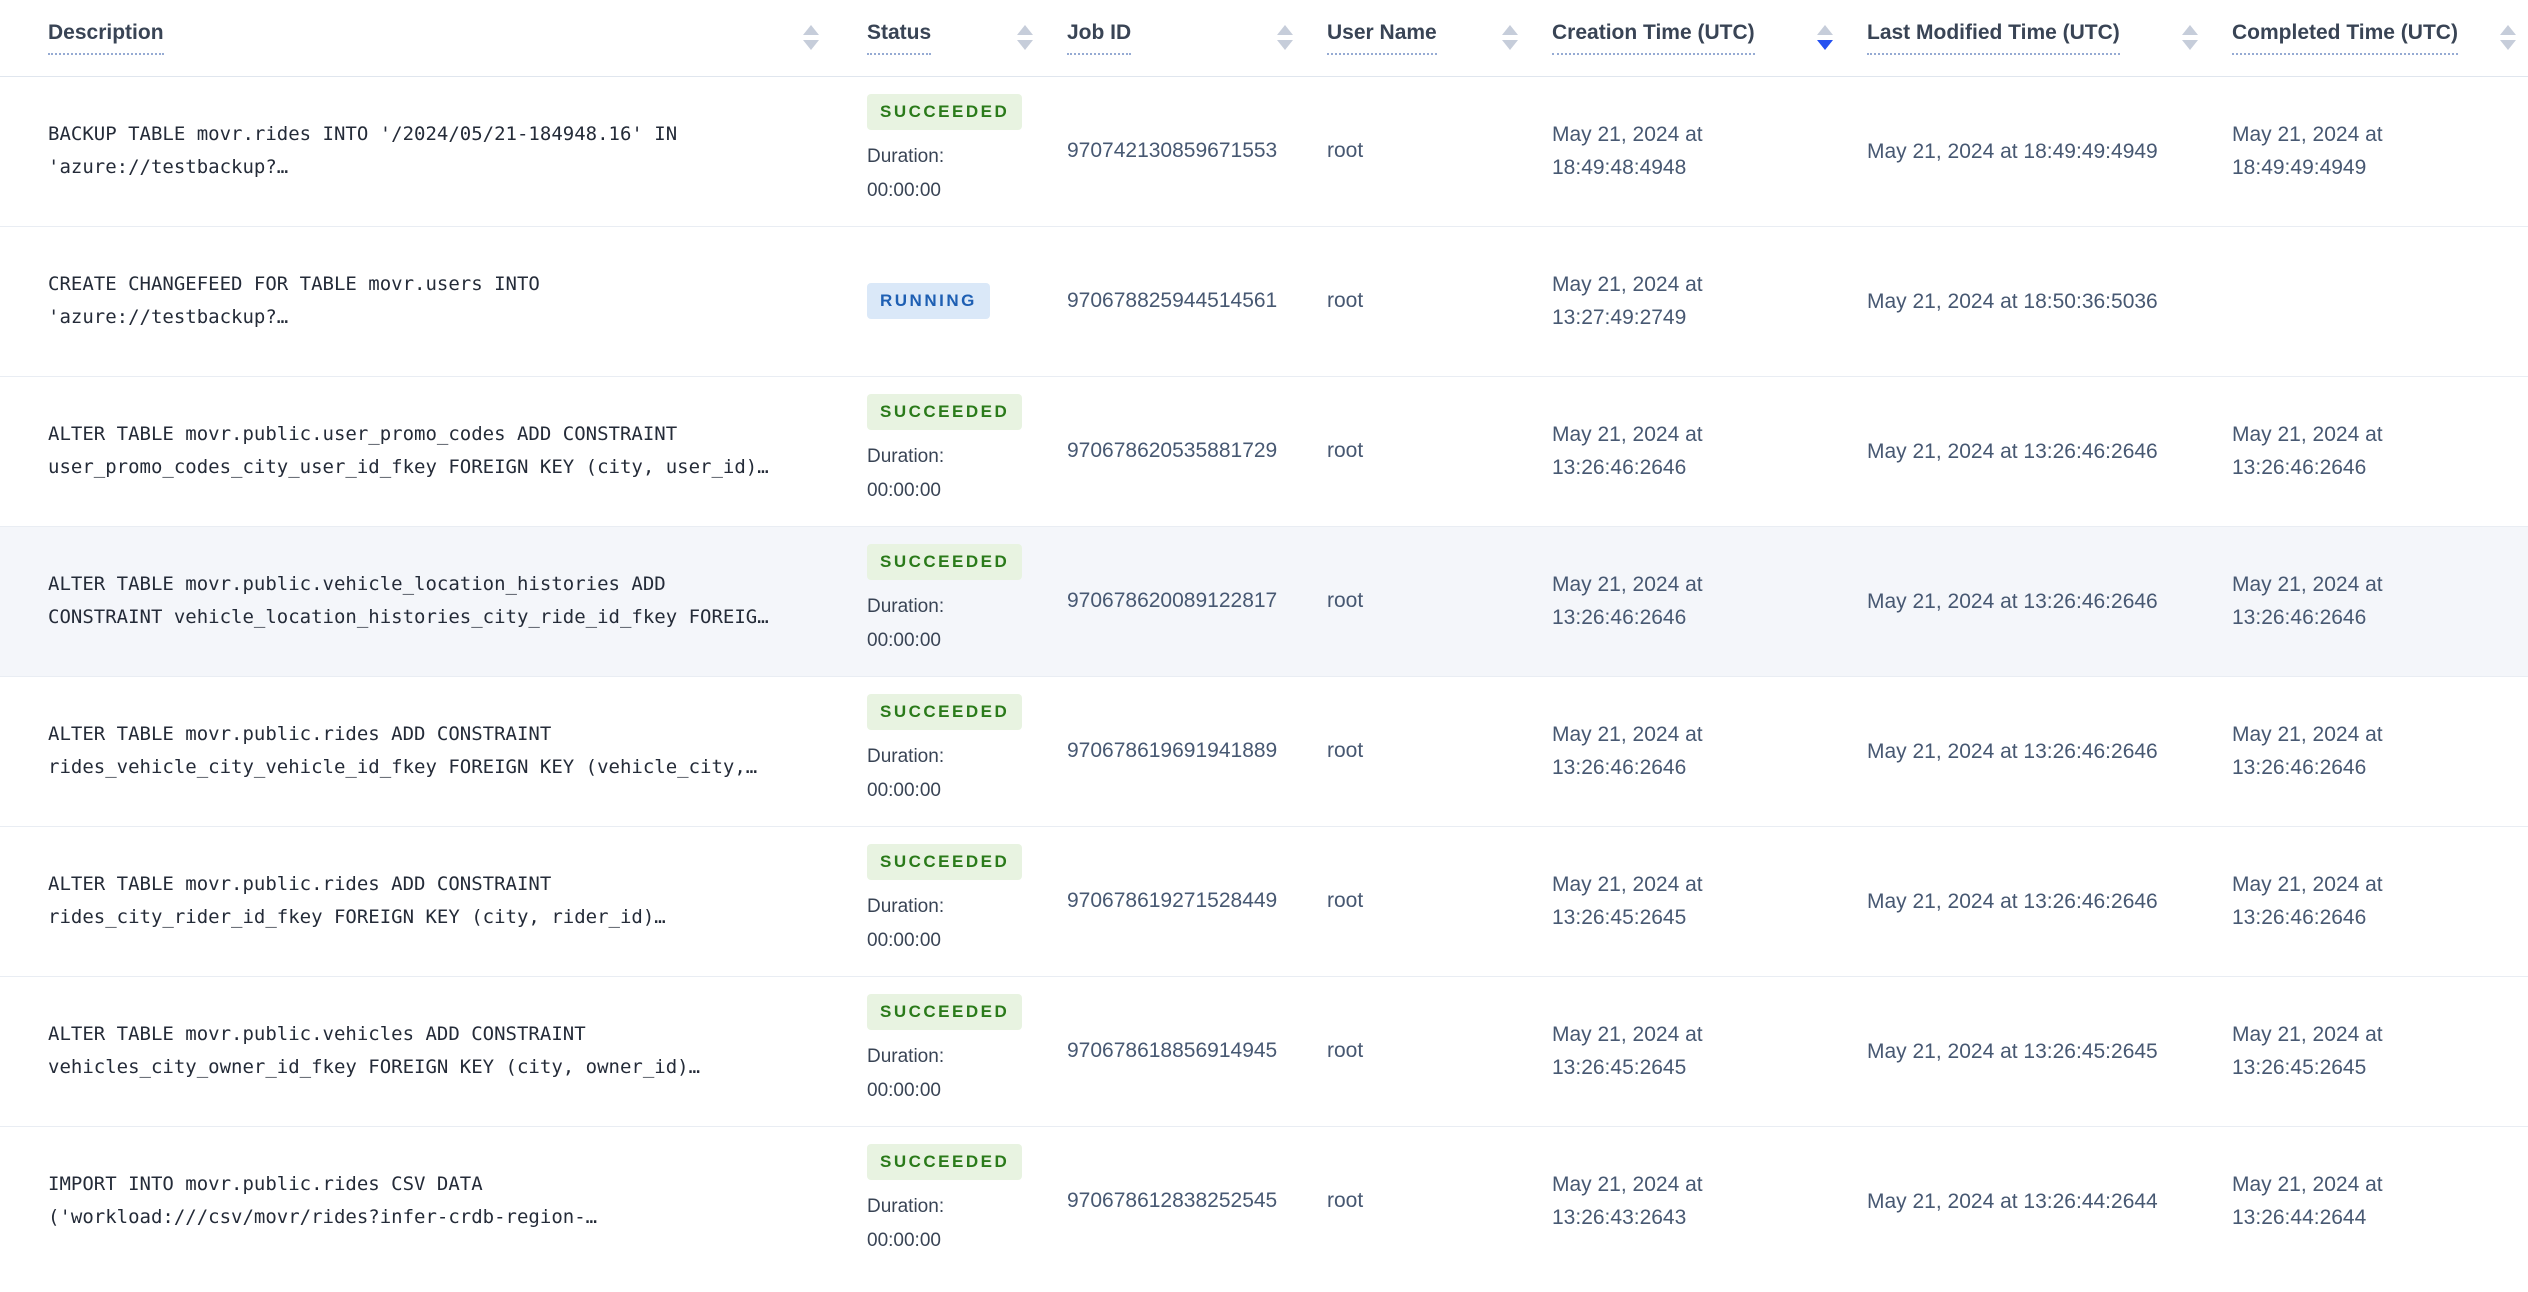 This screenshot has height=1292, width=2528. What do you see at coordinates (2012, 1051) in the screenshot?
I see `last-modified-time: May 21, 2024 at 13:26:45:2645` at bounding box center [2012, 1051].